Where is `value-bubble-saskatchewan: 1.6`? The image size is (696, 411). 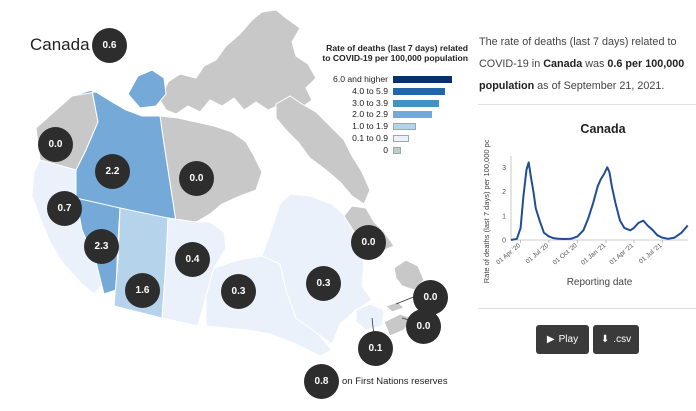
value-bubble-saskatchewan: 1.6 is located at coordinates (142, 290).